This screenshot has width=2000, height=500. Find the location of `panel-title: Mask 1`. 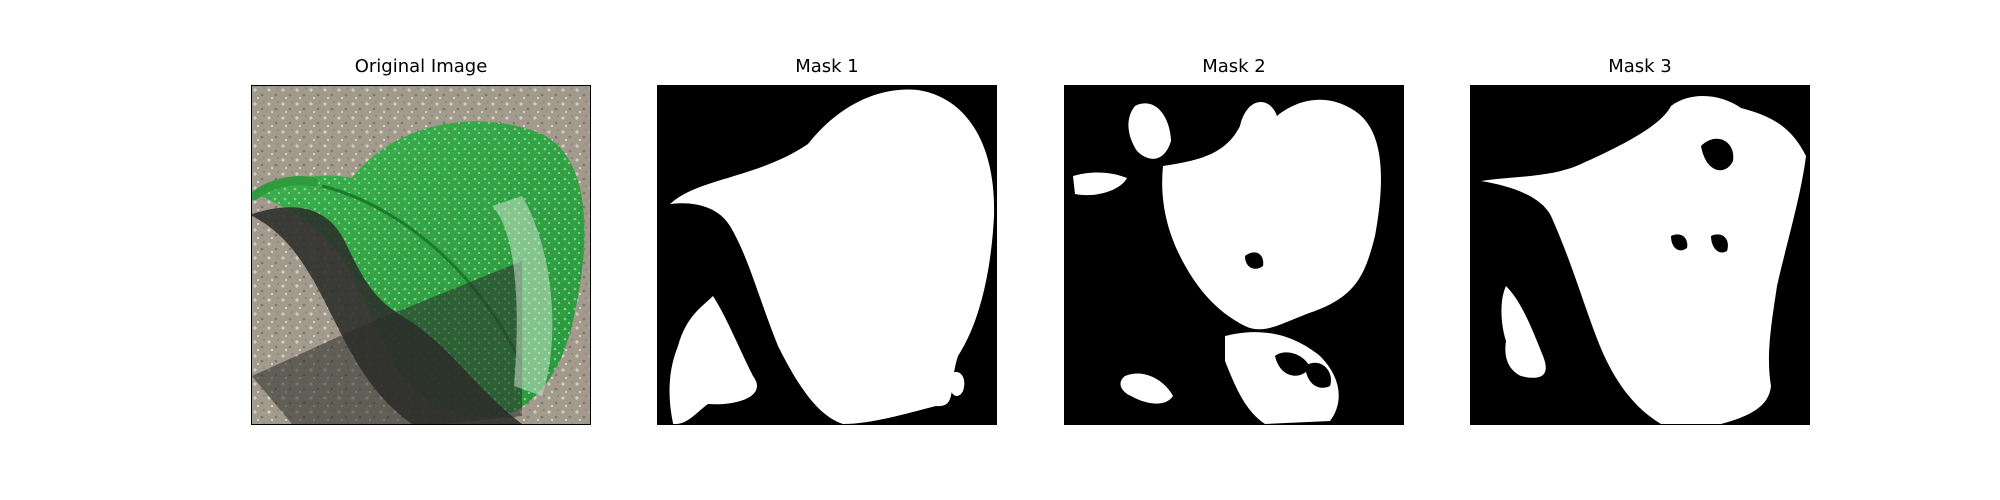

panel-title: Mask 1 is located at coordinates (827, 66).